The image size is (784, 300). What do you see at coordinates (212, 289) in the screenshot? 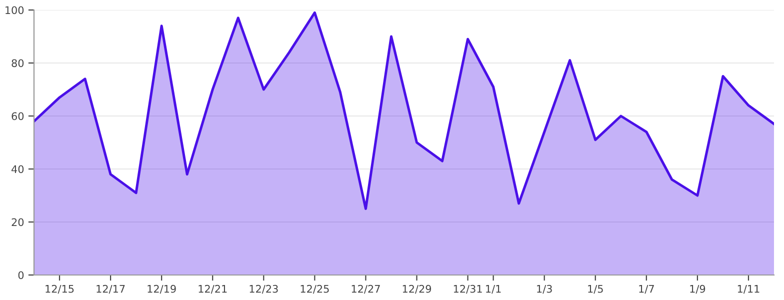
I see `x-tick-label: 12/21` at bounding box center [212, 289].